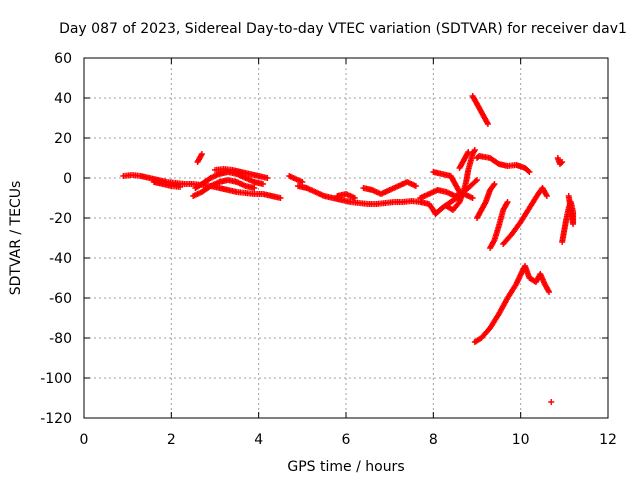 The height and width of the screenshot is (480, 640). I want to click on y-tick-label: 60, so click(63, 59).